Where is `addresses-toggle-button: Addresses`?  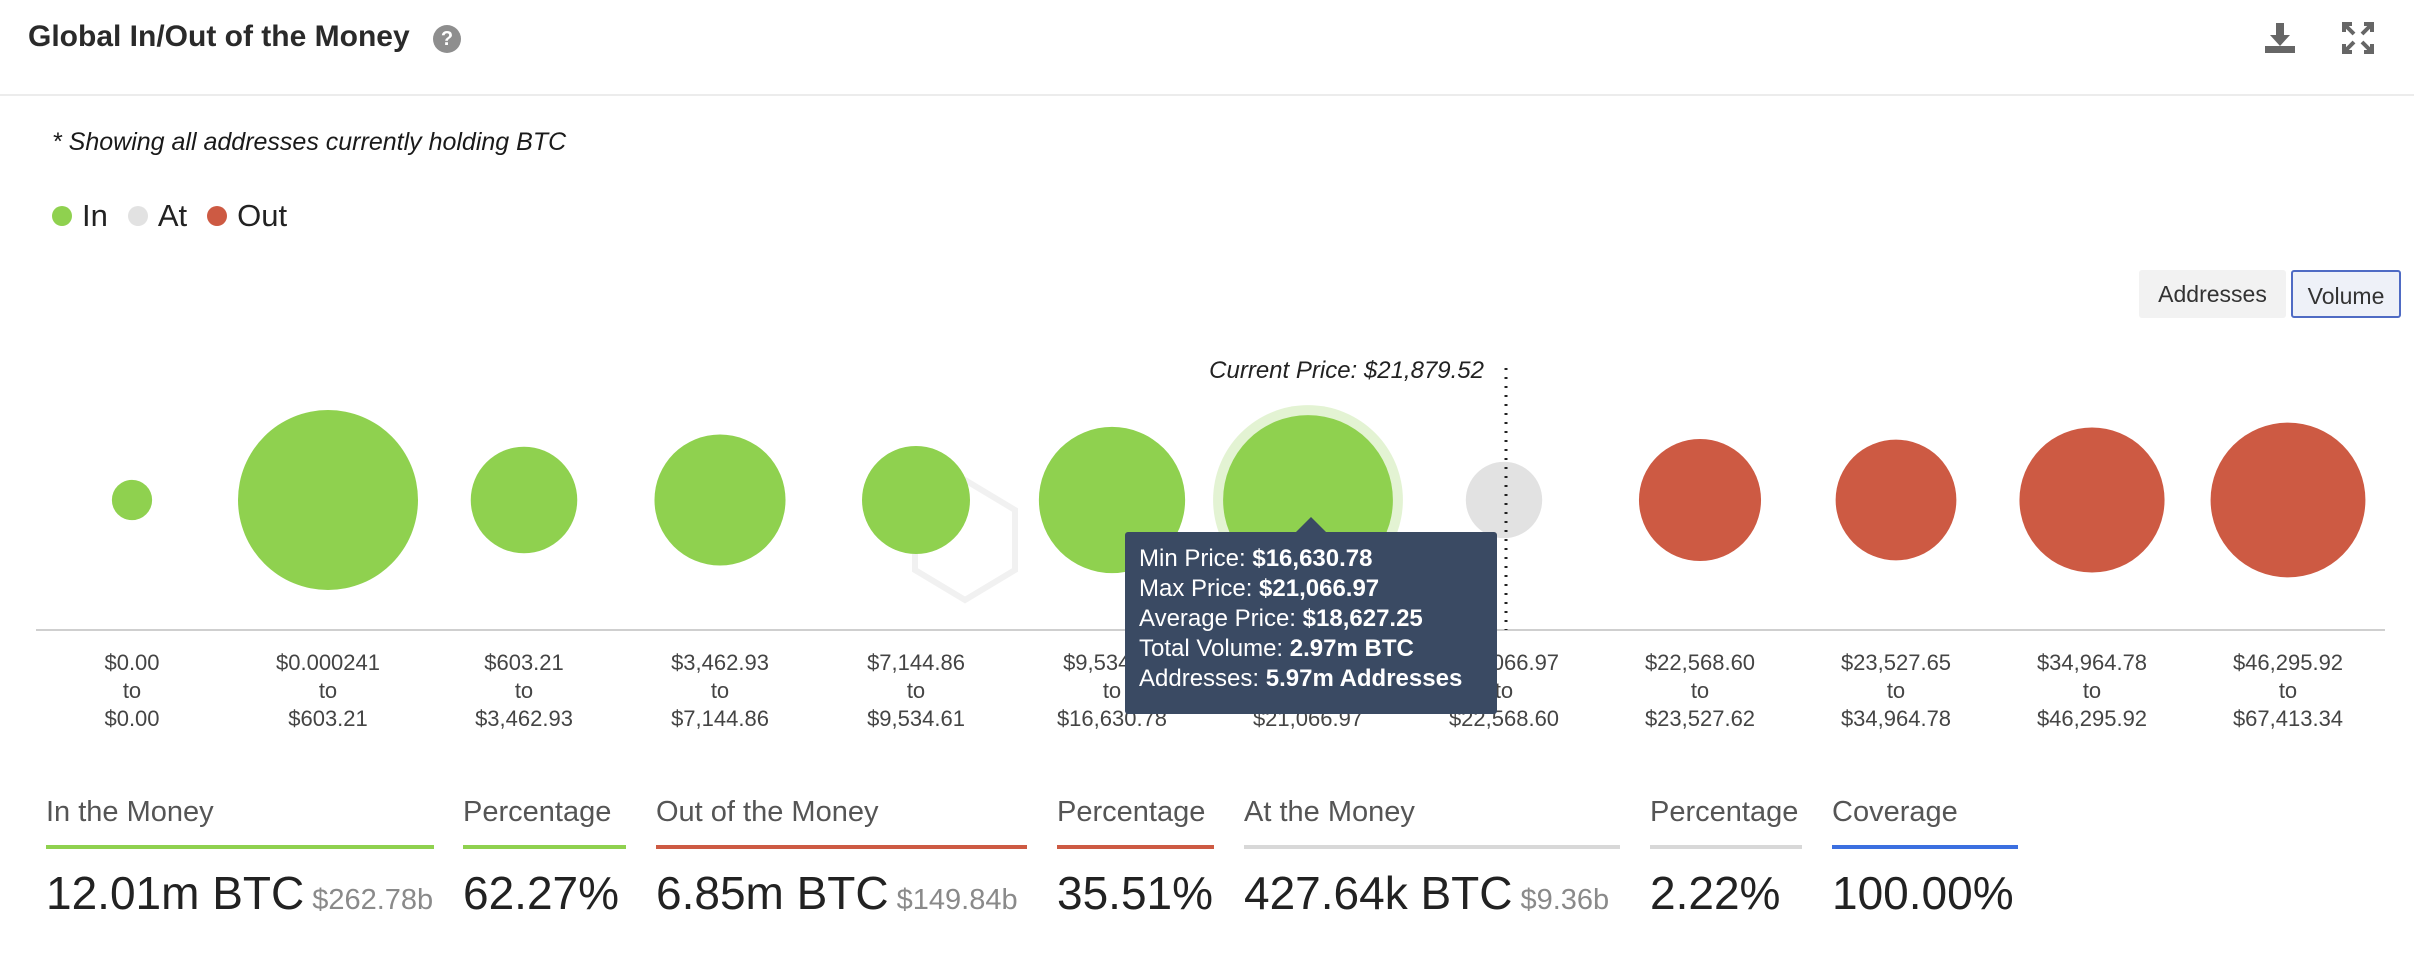 addresses-toggle-button: Addresses is located at coordinates (2212, 294).